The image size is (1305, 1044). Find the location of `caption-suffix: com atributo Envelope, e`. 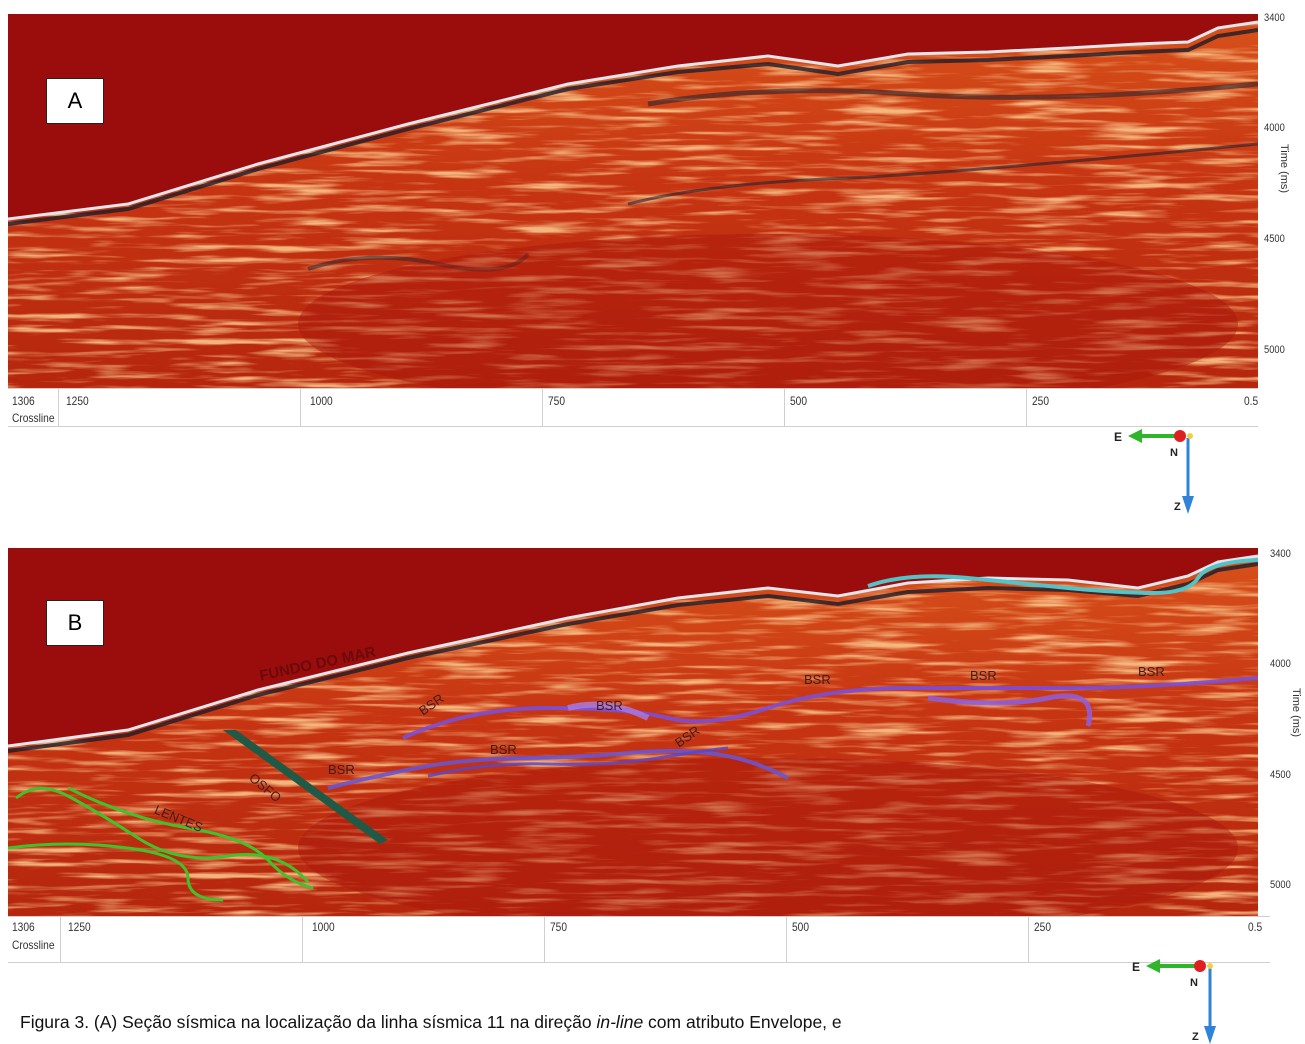

caption-suffix: com atributo Envelope, e is located at coordinates (742, 1022).